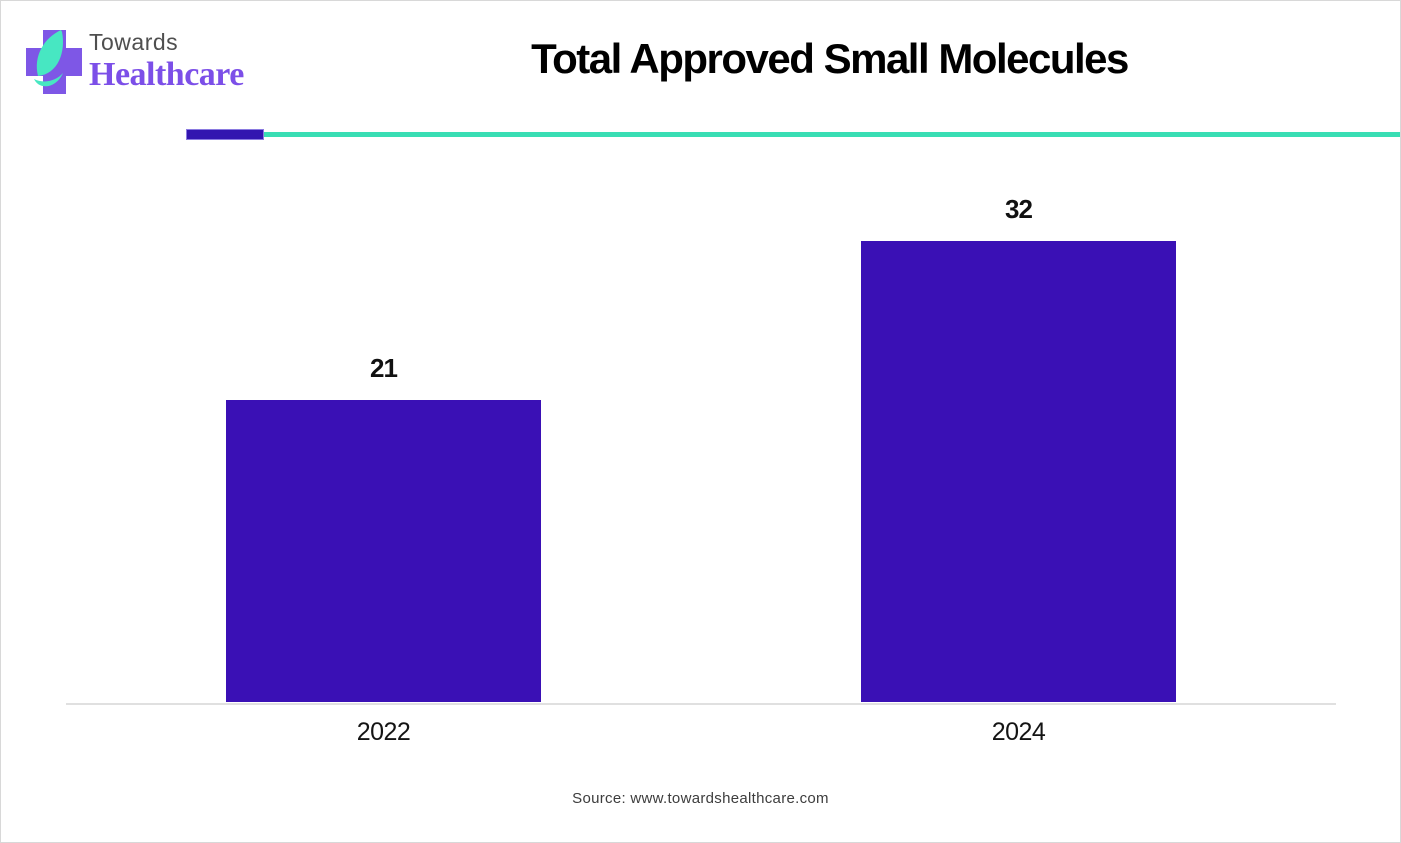 This screenshot has width=1401, height=843. What do you see at coordinates (54, 62) in the screenshot?
I see `cross-leaf-icon` at bounding box center [54, 62].